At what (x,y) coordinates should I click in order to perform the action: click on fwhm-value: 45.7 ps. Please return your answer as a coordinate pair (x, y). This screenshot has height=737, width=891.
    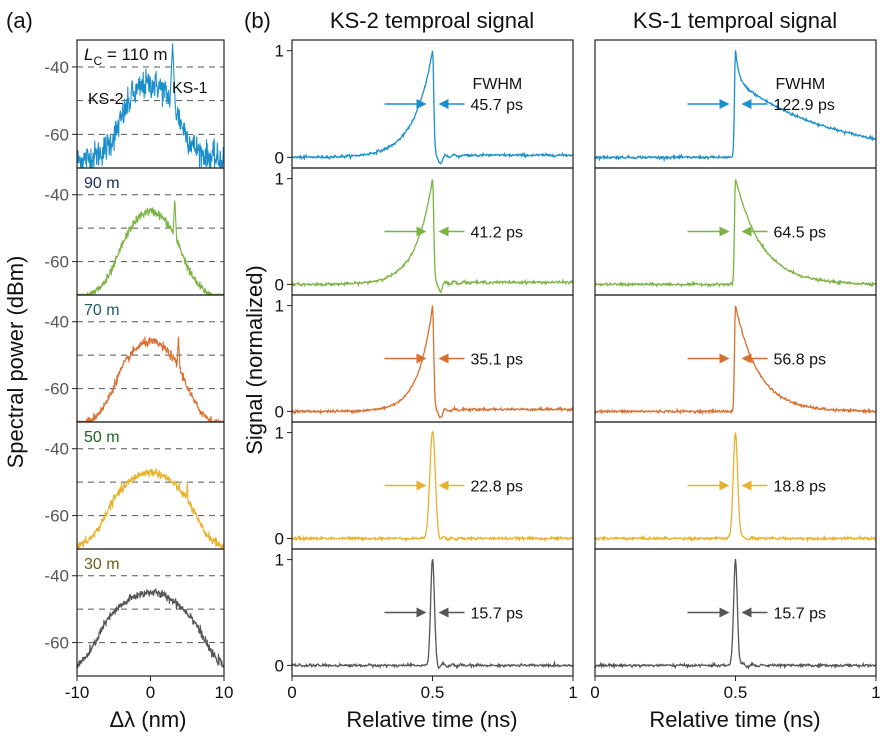
    Looking at the image, I should click on (497, 105).